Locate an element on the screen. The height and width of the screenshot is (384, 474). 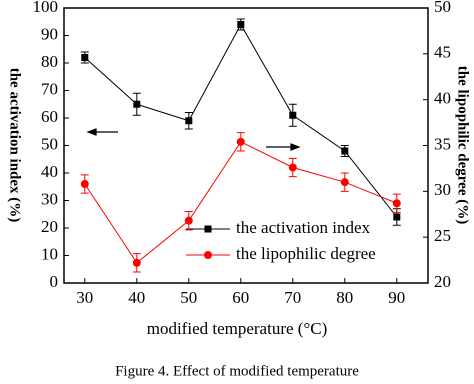
y-axis-label: the activation index (%) is located at coordinates (15, 145).